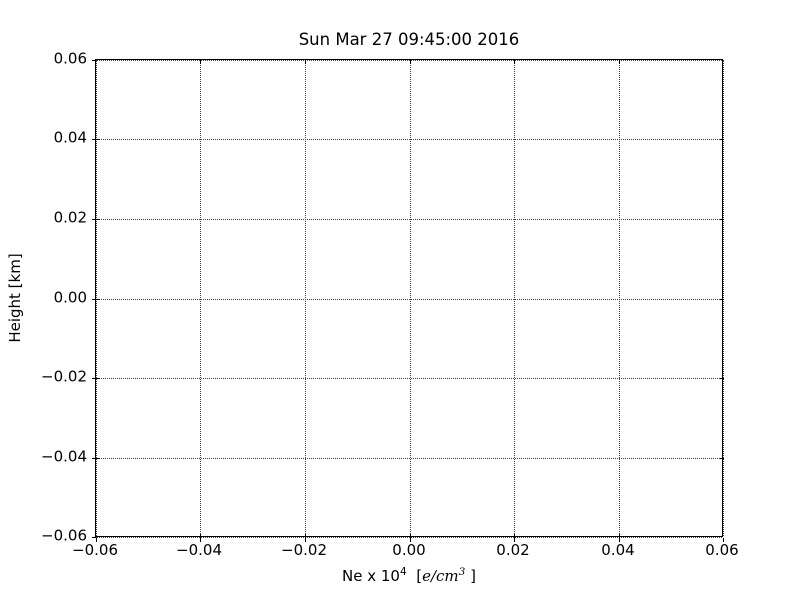 This screenshot has height=600, width=800. Describe the element at coordinates (95, 550) in the screenshot. I see `x-tick-label: −0.06` at that location.